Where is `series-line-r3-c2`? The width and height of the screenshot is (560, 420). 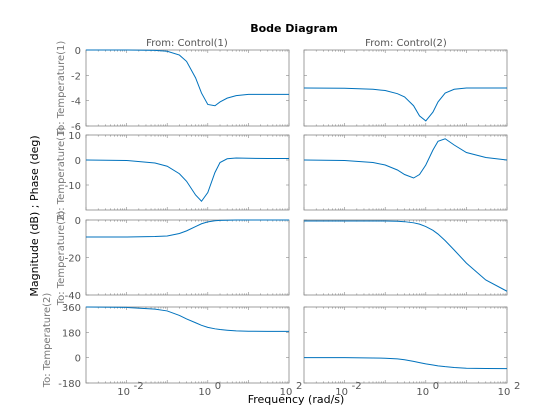 series-line-r3-c2 is located at coordinates (406, 256).